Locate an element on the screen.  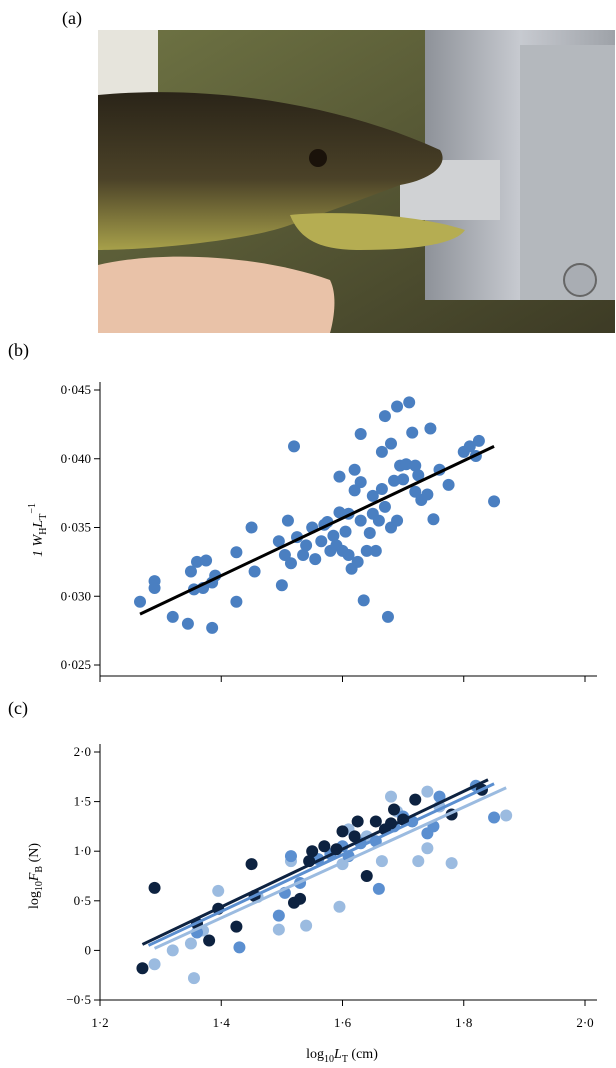
label-part: H is located at coordinates (43, 531).